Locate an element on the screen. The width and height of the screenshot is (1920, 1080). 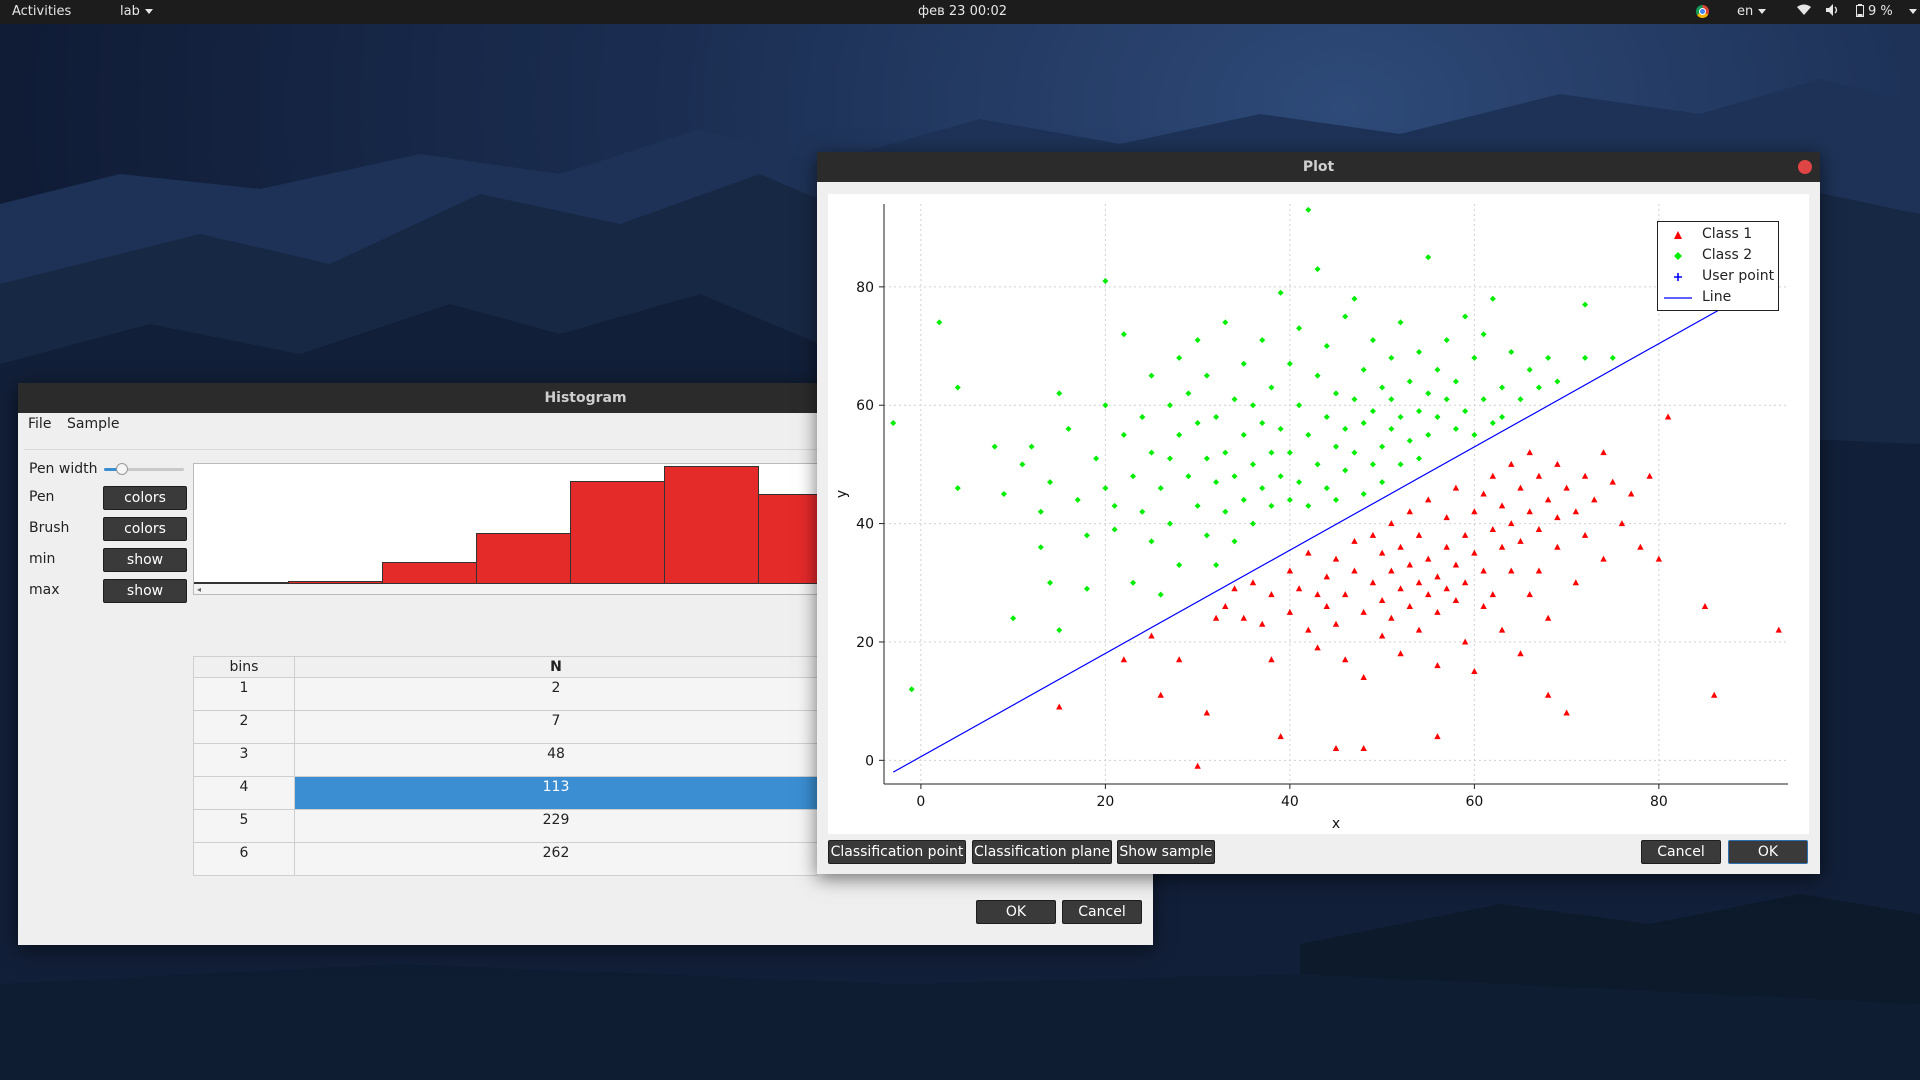
min-show-button: show is located at coordinates (145, 560).